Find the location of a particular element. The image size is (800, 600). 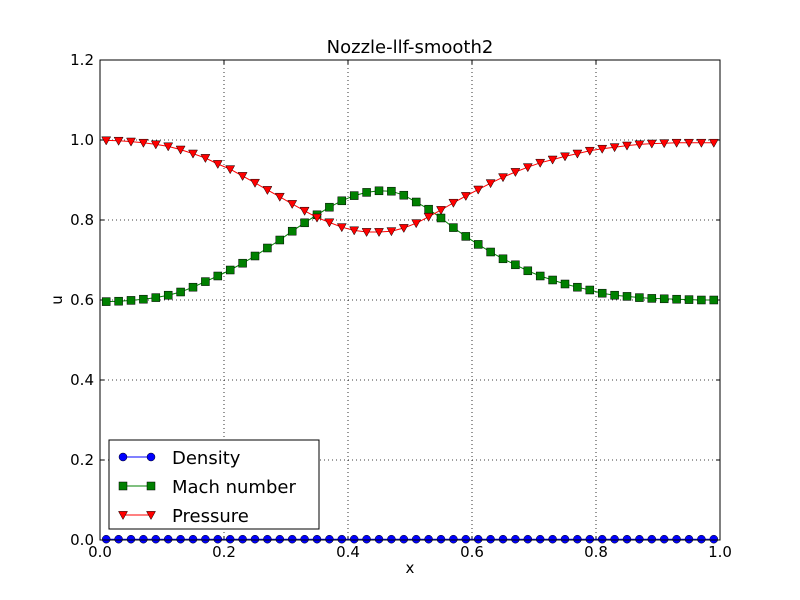

legend-entry-mach-number: Mach number is located at coordinates (207, 487).